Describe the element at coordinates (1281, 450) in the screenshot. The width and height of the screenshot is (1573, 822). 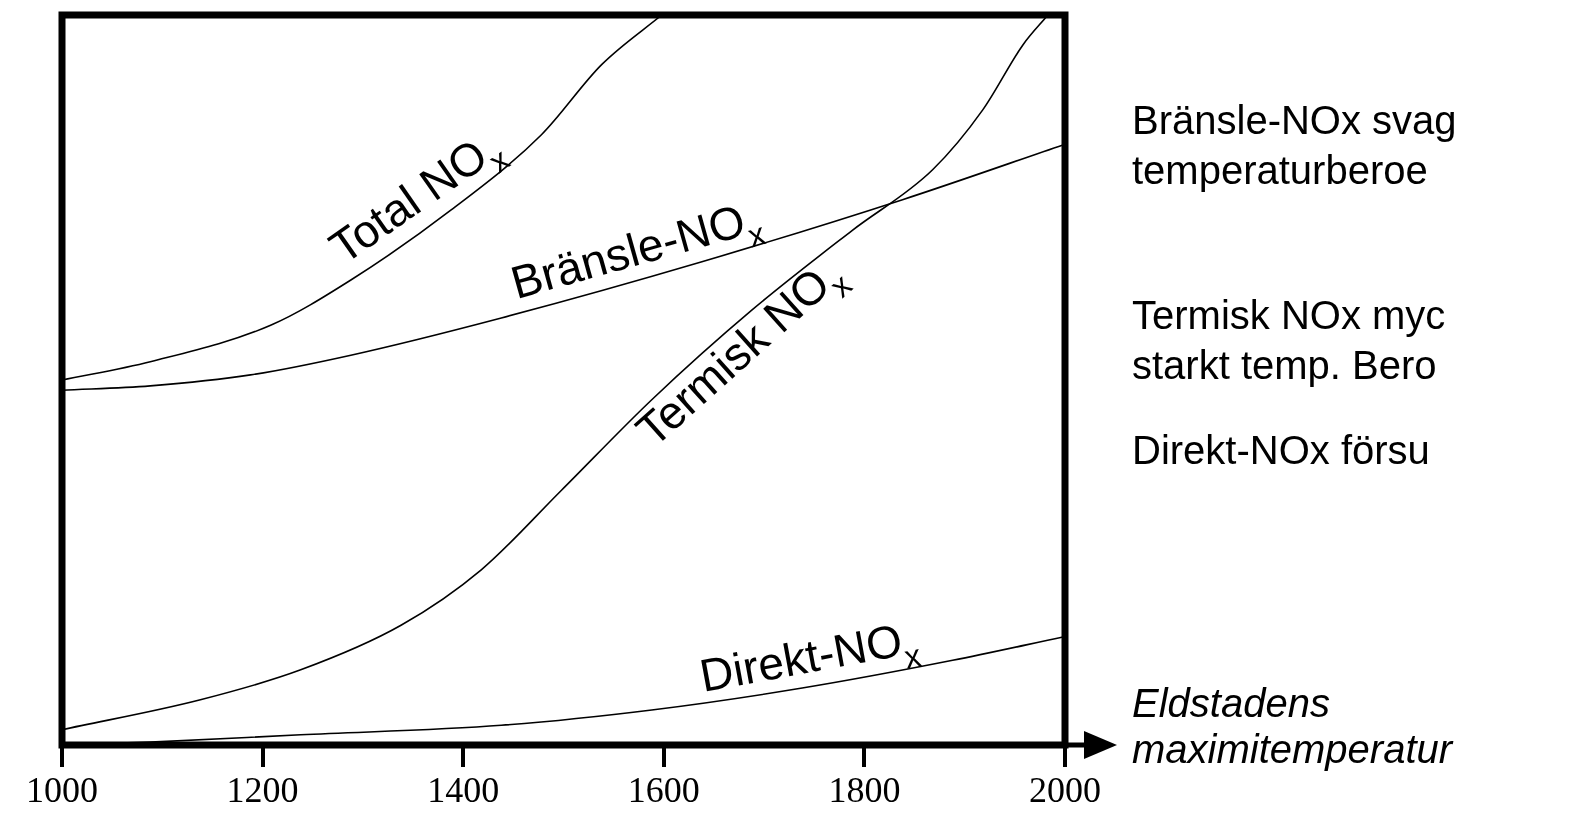
I see `text: Direkt-NOx försu` at that location.